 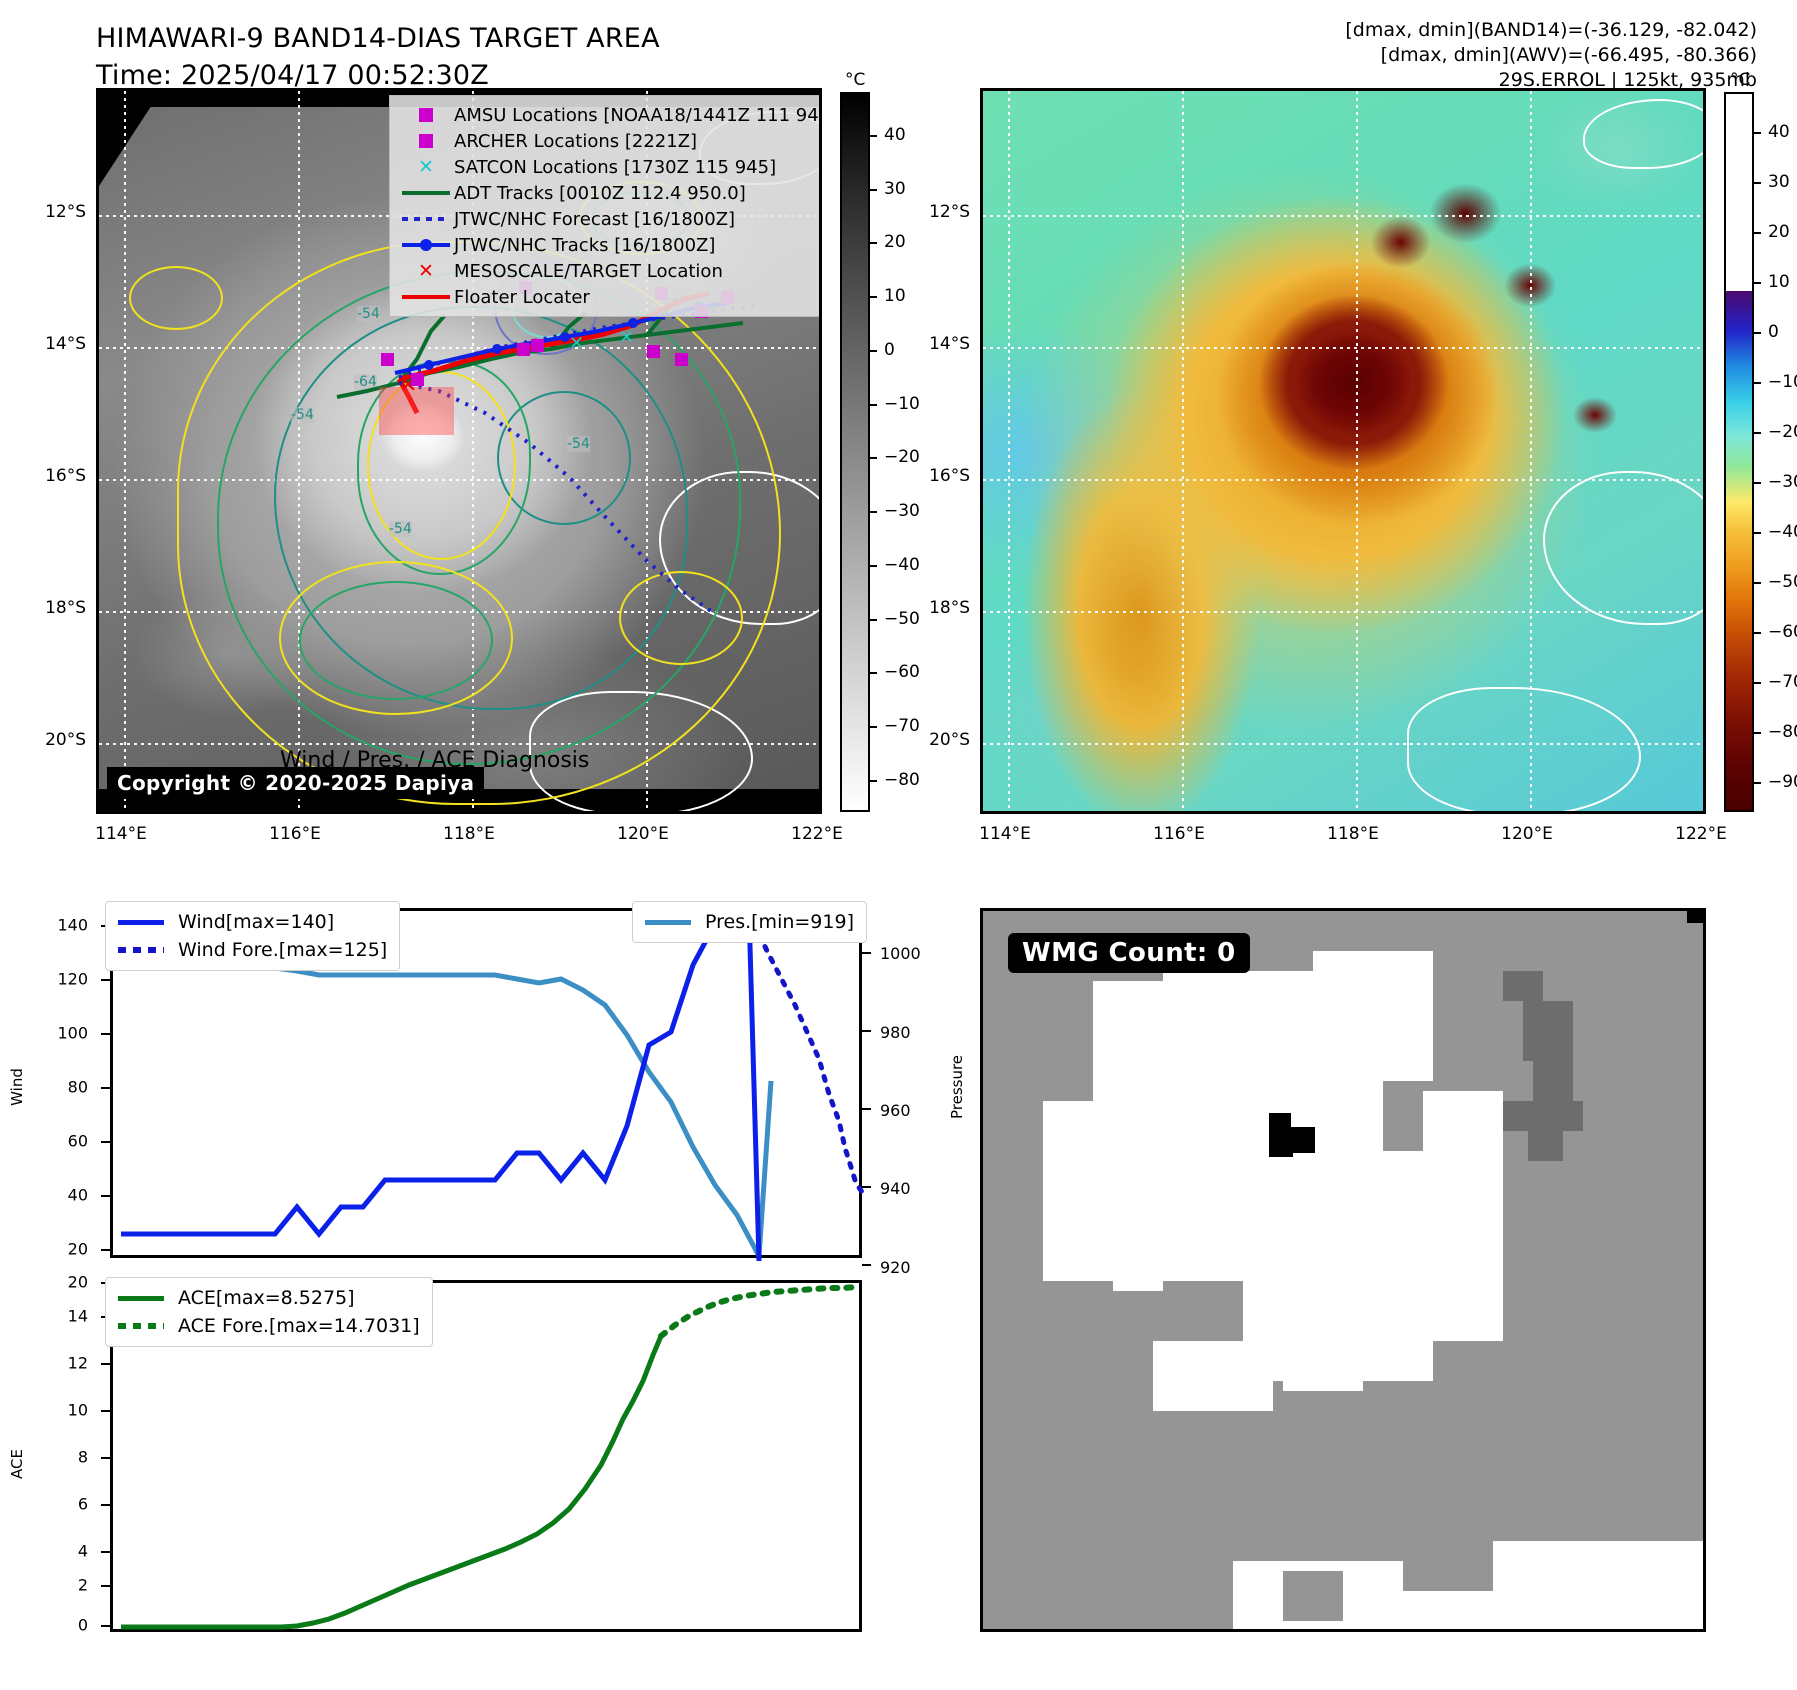 I want to click on charts-title: Wind / Pres. / ACE Diagnosis, so click(x=435, y=760).